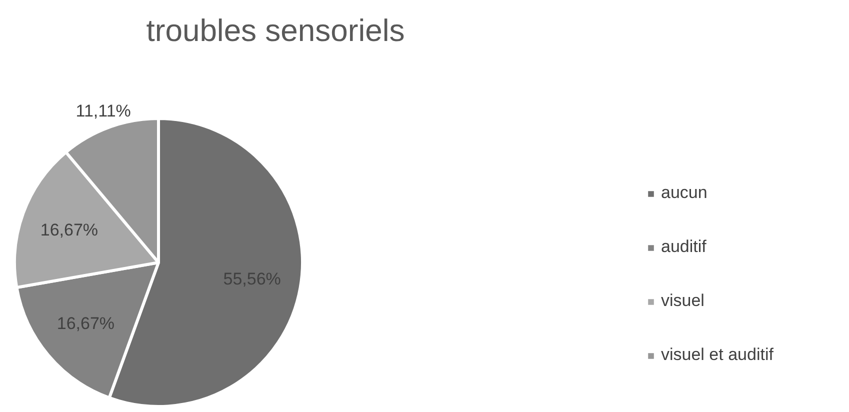 Image resolution: width=849 pixels, height=412 pixels. What do you see at coordinates (683, 247) in the screenshot?
I see `legend-label: auditif` at bounding box center [683, 247].